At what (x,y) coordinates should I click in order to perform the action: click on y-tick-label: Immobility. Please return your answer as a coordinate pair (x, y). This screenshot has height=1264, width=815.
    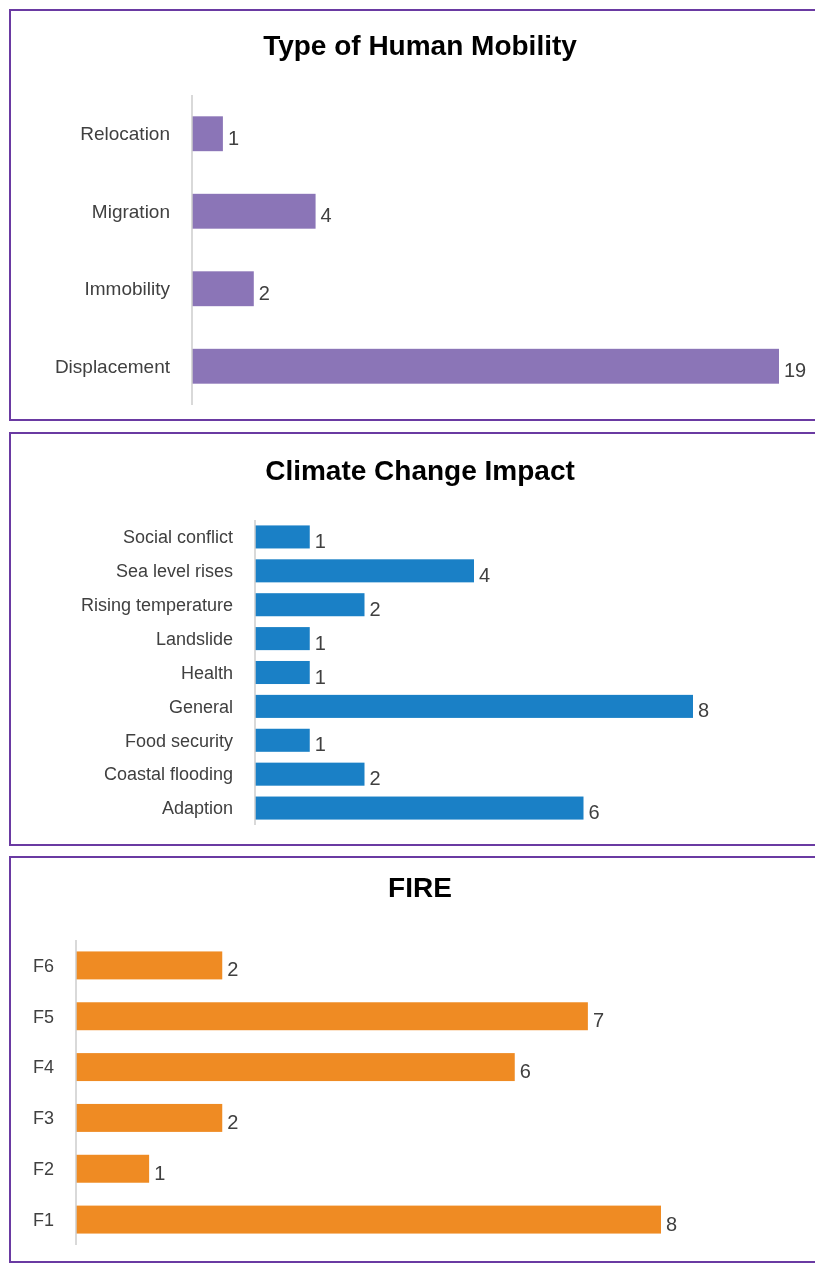
    Looking at the image, I should click on (127, 289).